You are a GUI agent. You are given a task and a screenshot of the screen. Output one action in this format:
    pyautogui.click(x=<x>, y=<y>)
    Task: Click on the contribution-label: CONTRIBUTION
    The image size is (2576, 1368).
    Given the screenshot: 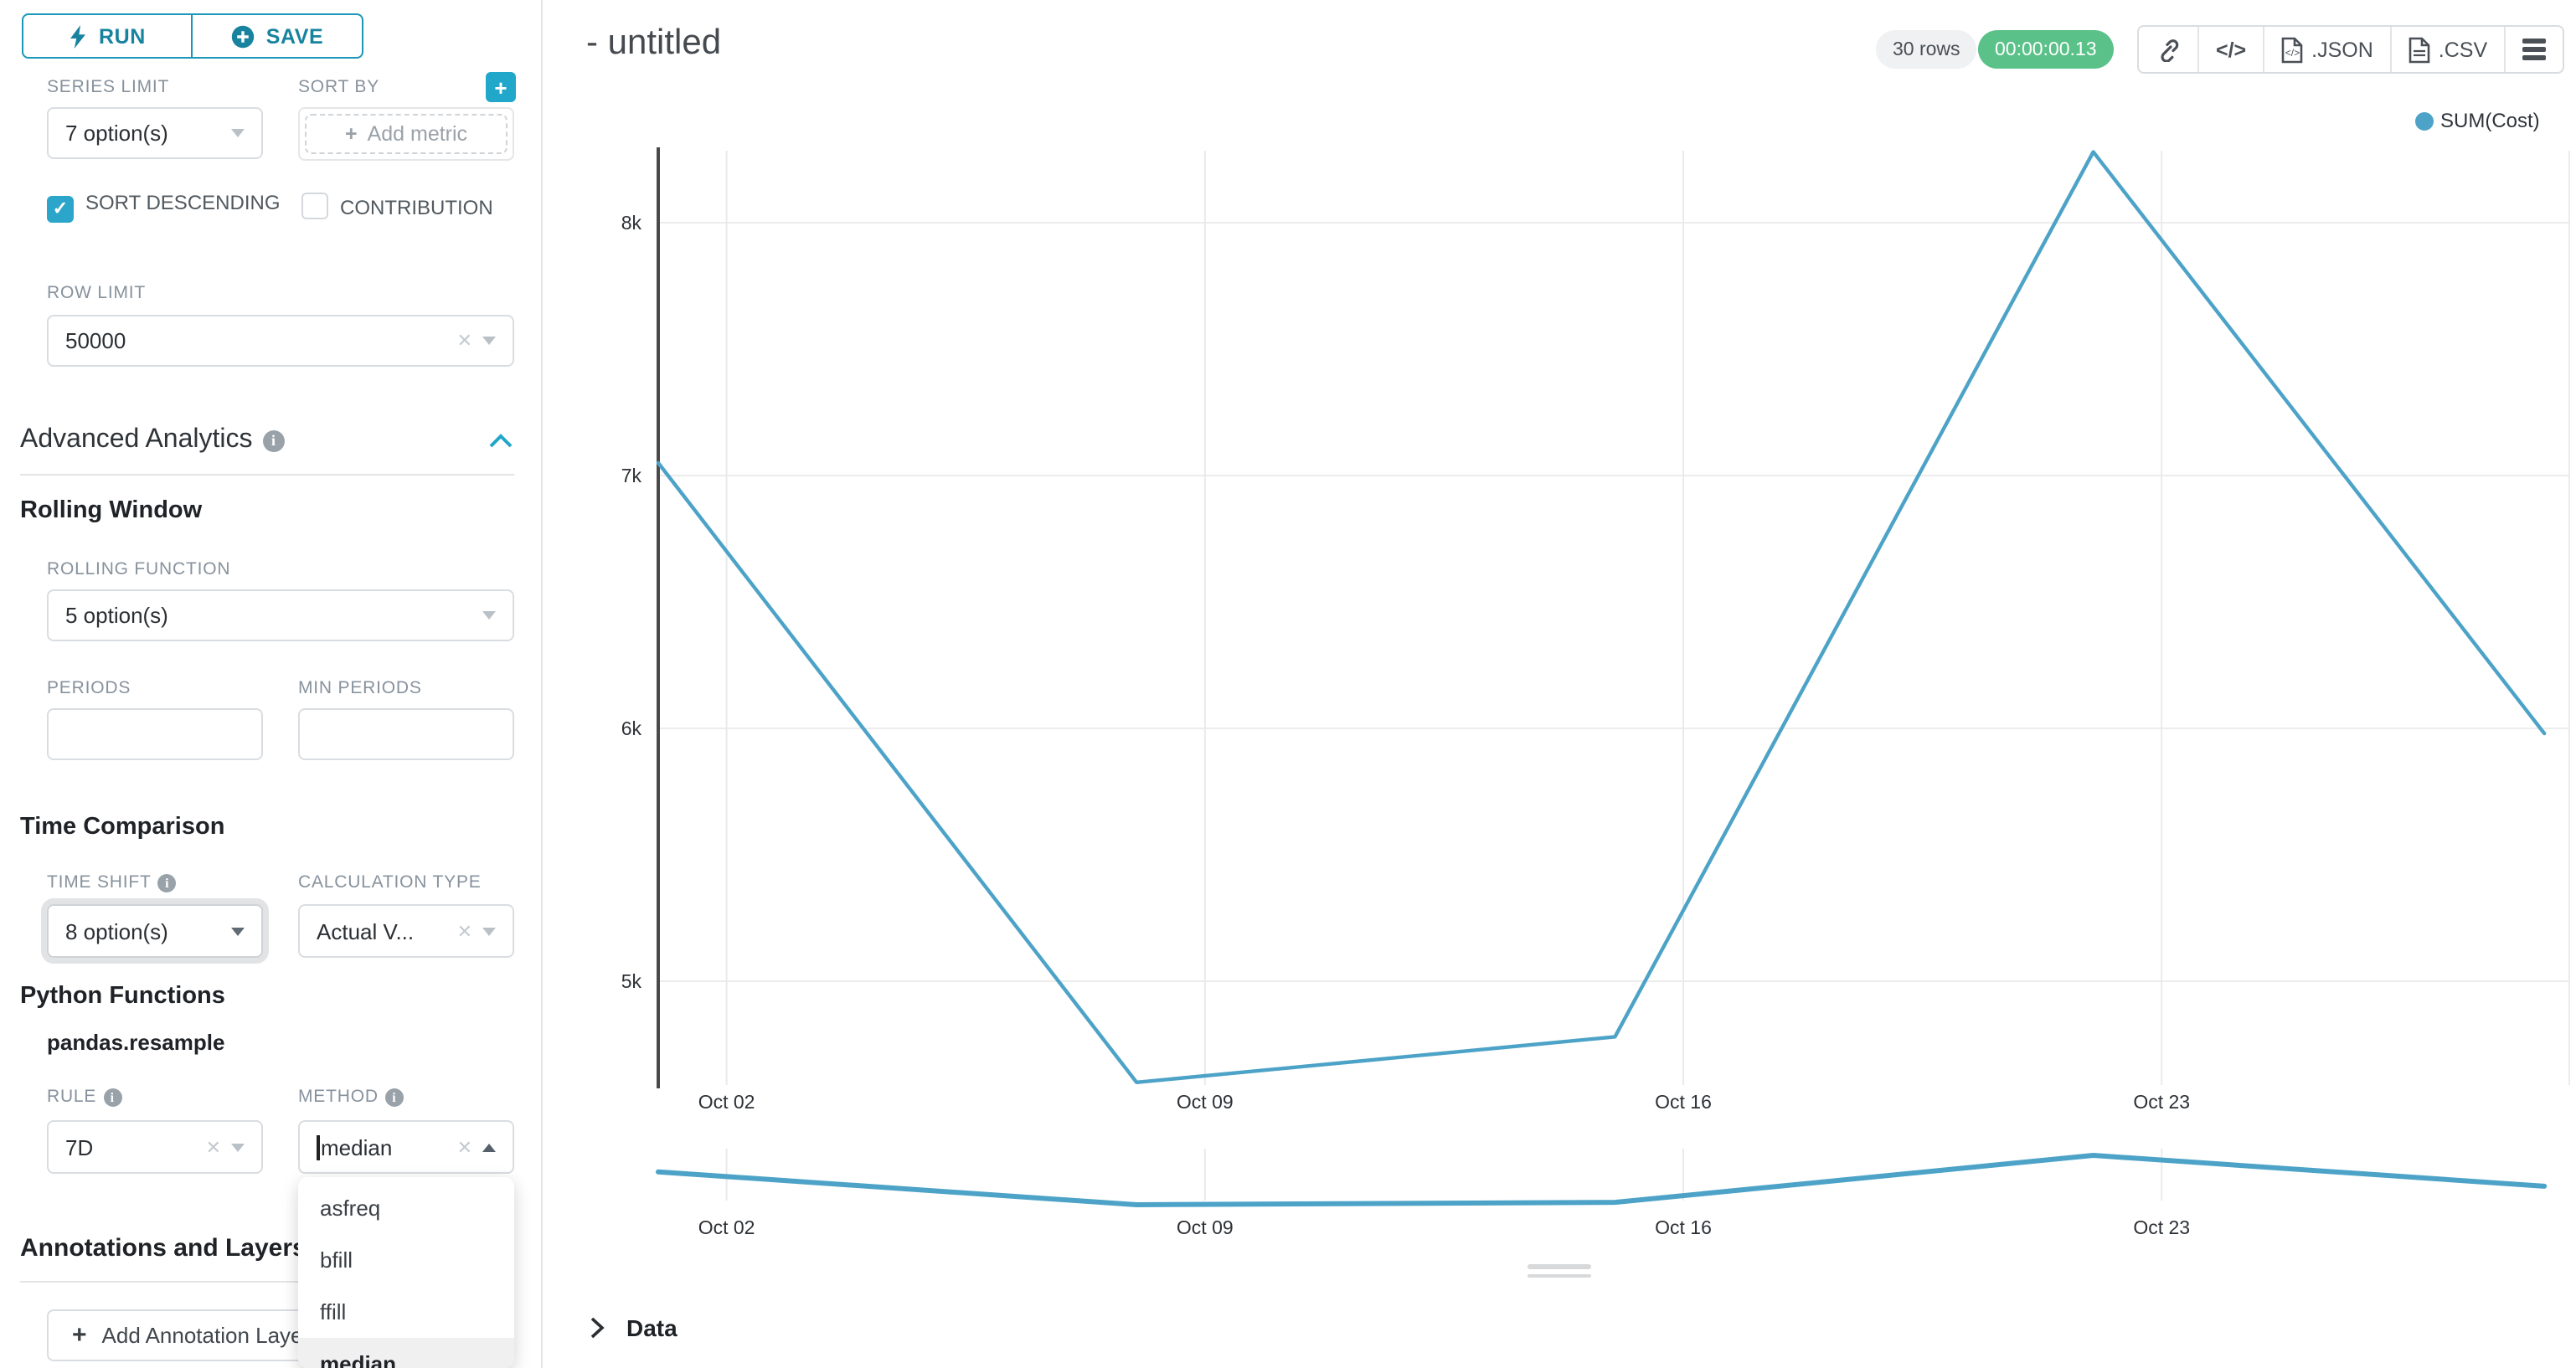 What is the action you would take?
    pyautogui.click(x=416, y=208)
    